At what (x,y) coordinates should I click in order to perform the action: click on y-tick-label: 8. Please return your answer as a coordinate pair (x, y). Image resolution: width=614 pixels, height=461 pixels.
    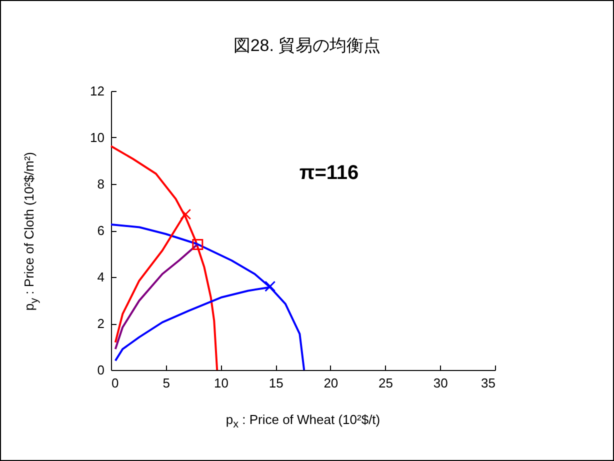
    Looking at the image, I should click on (100, 184).